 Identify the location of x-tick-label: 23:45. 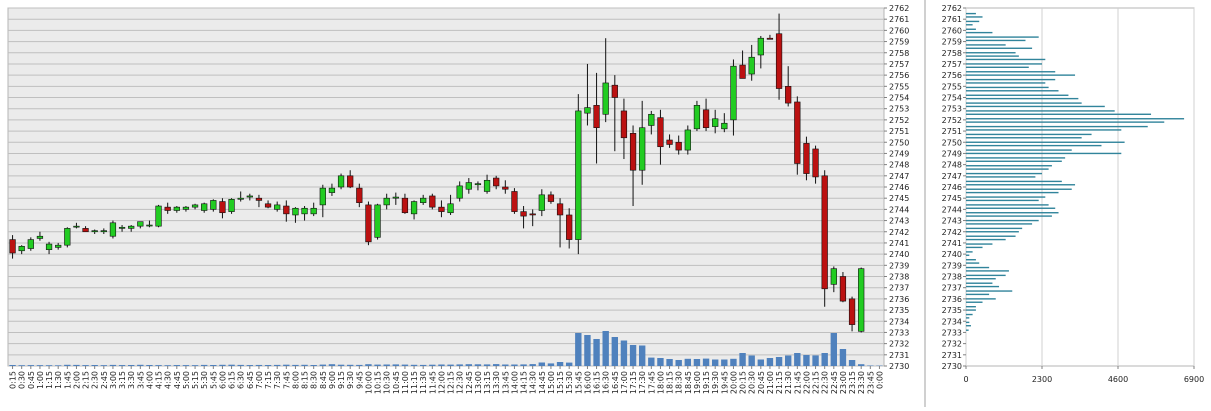
(870, 382).